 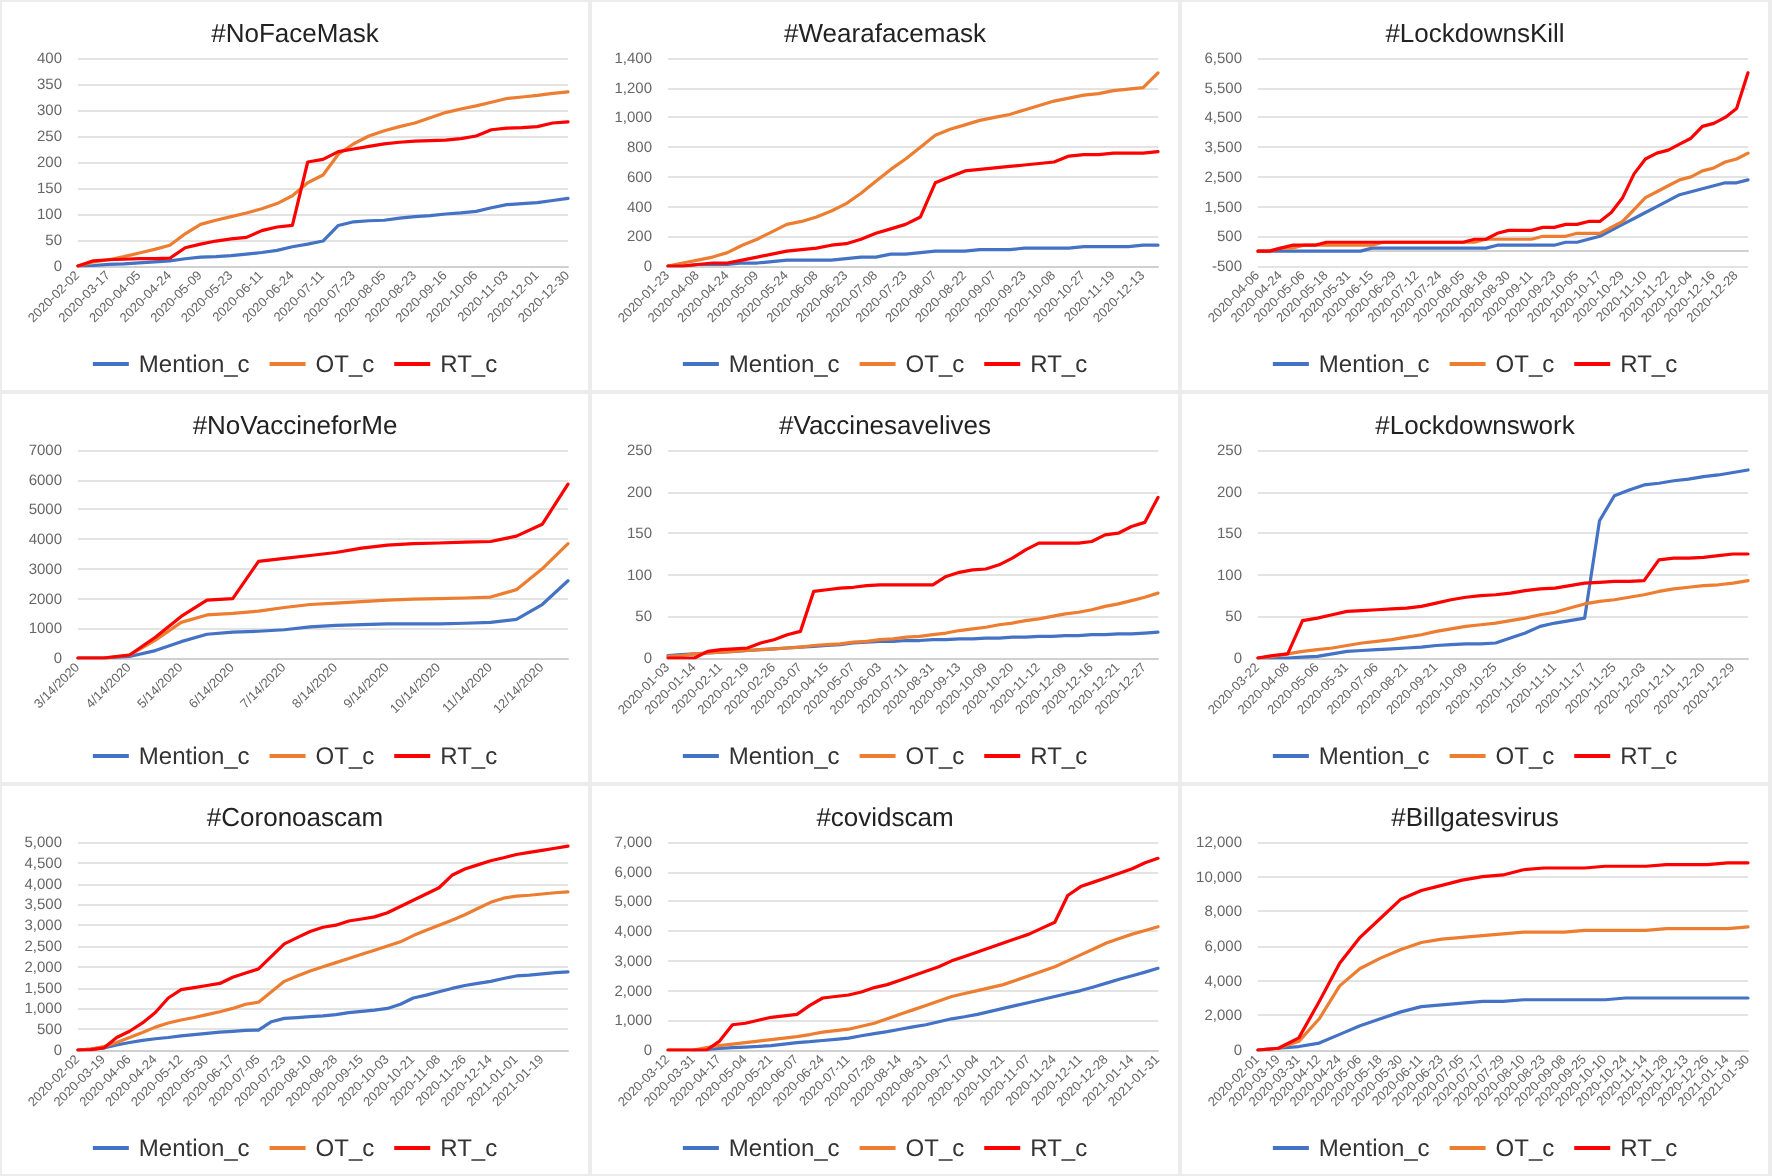 What do you see at coordinates (295, 425) in the screenshot?
I see `chart-title: #NoVaccineforMe` at bounding box center [295, 425].